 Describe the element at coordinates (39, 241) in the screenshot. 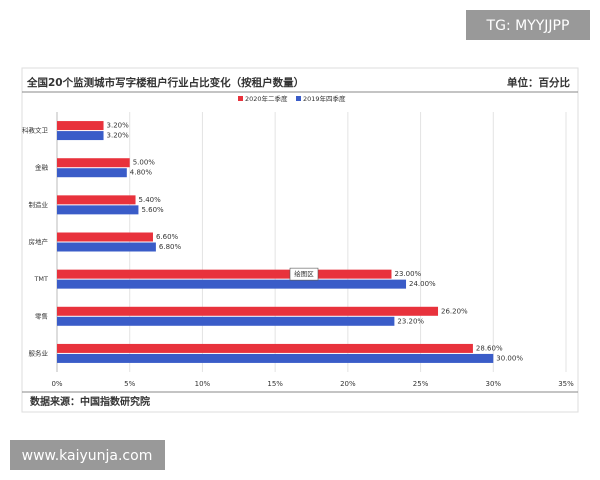

I see `y-tick-label: 房地产` at that location.